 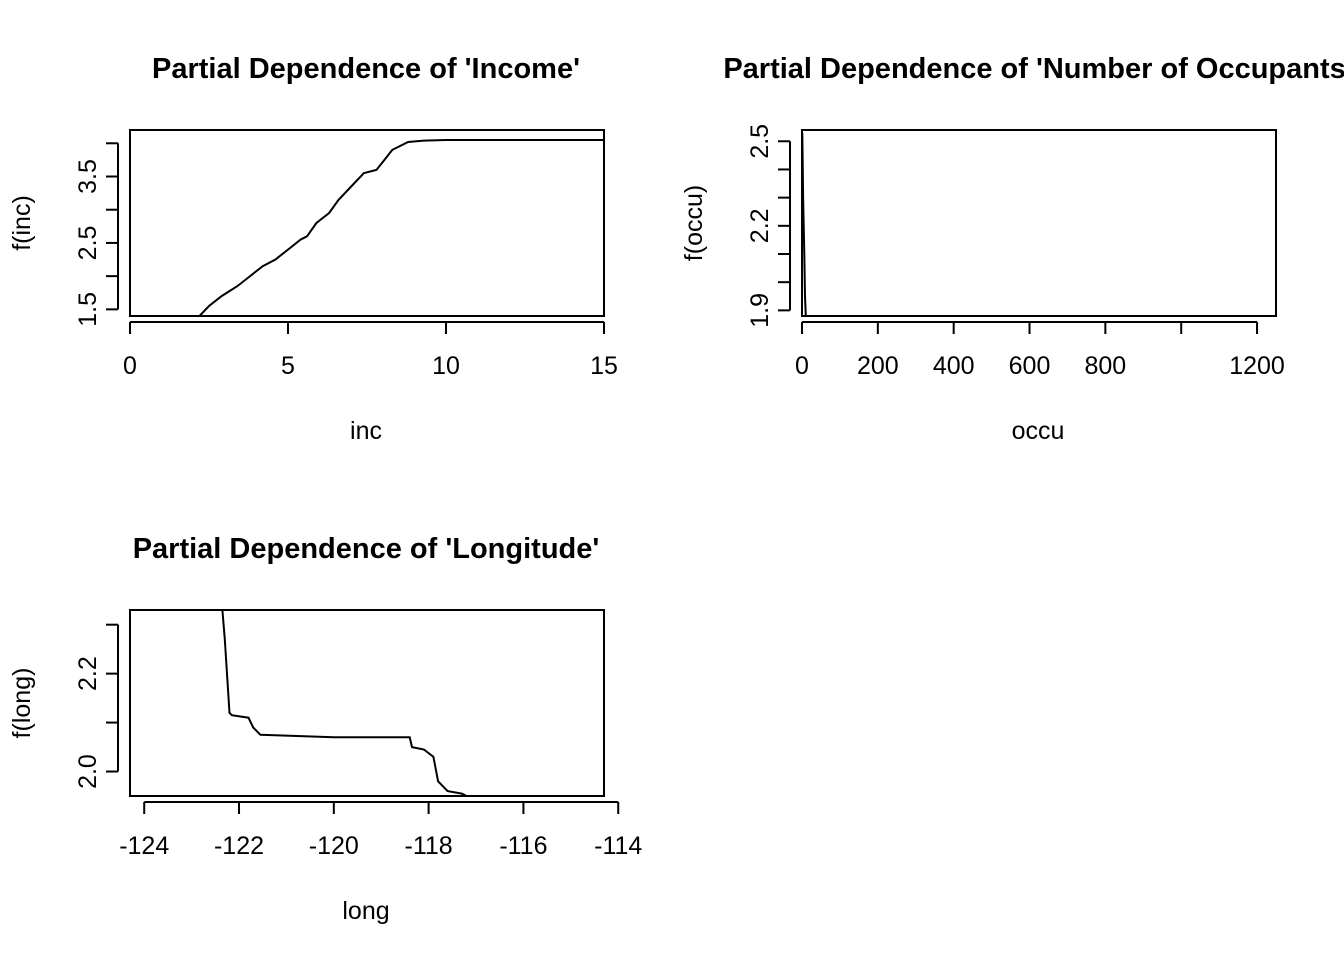 I want to click on x-tick-label: 15, so click(x=604, y=366).